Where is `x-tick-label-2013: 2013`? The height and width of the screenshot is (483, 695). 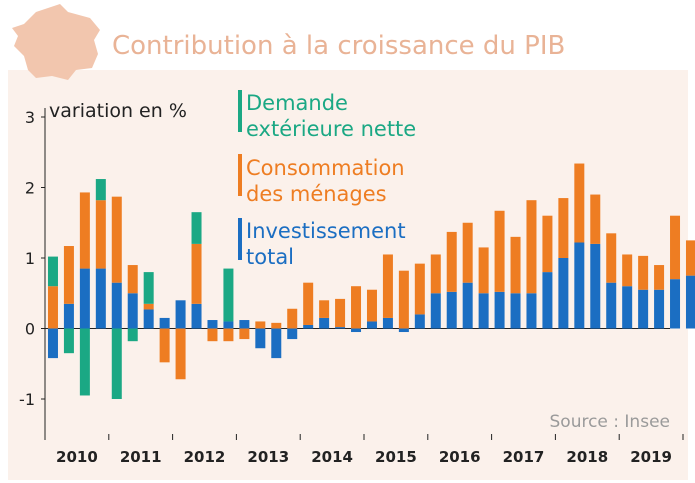 x-tick-label-2013: 2013 is located at coordinates (268, 457).